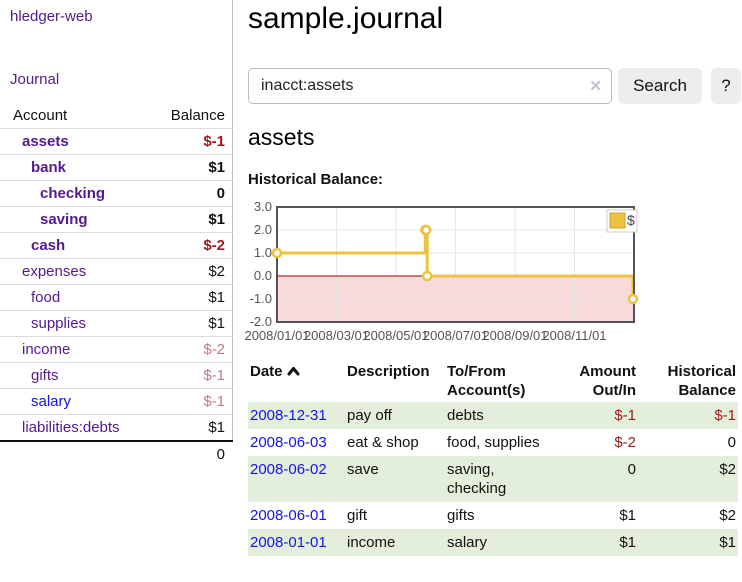 The height and width of the screenshot is (582, 742). What do you see at coordinates (214, 245) in the screenshot?
I see `account-balance: $-2` at bounding box center [214, 245].